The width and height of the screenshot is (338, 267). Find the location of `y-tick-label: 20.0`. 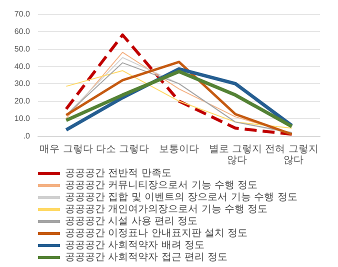

y-tick-label: 20.0 is located at coordinates (22, 101).